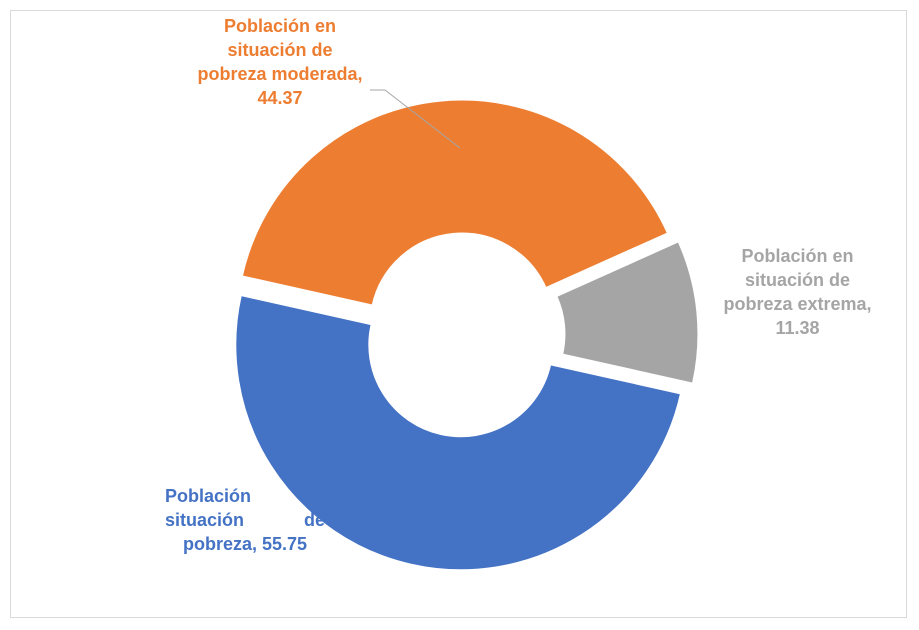 The image size is (919, 630). Describe the element at coordinates (245, 520) in the screenshot. I see `data-label: Población en situación de pobreza, 55.75` at that location.